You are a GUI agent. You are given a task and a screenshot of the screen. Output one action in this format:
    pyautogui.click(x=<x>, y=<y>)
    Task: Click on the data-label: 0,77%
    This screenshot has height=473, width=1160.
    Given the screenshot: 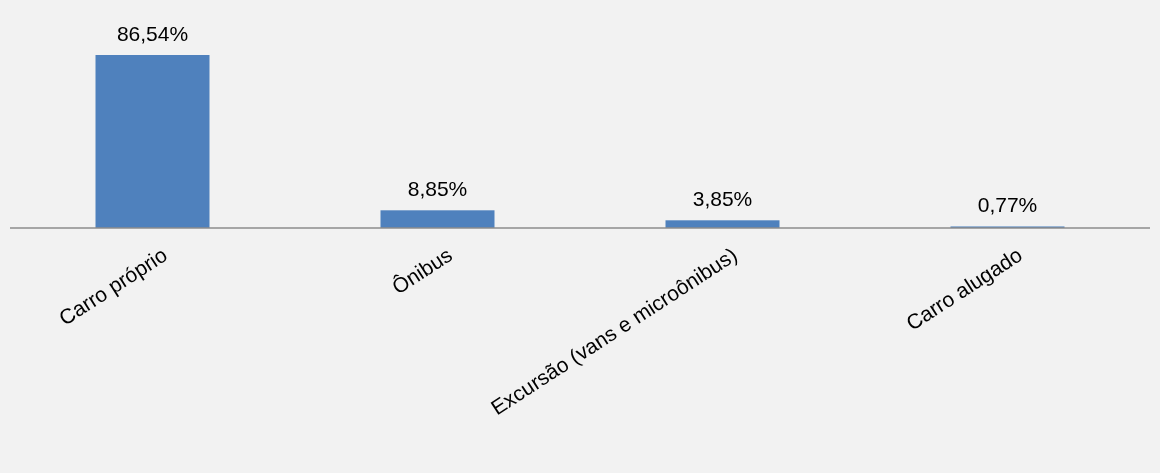 What is the action you would take?
    pyautogui.click(x=1007, y=205)
    